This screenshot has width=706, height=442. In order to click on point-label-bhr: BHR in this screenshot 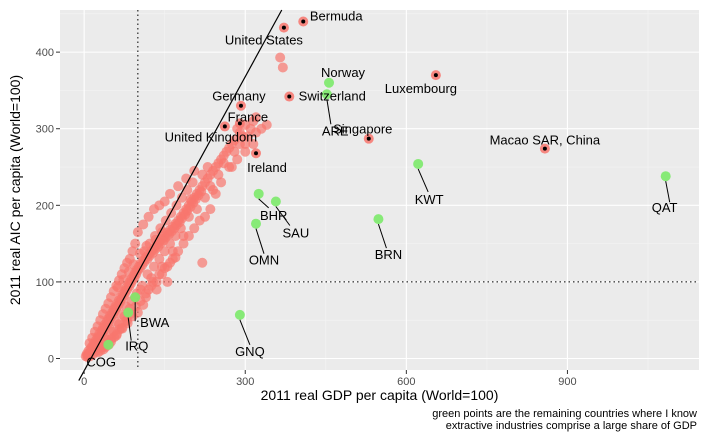, I will do `click(273, 215)`.